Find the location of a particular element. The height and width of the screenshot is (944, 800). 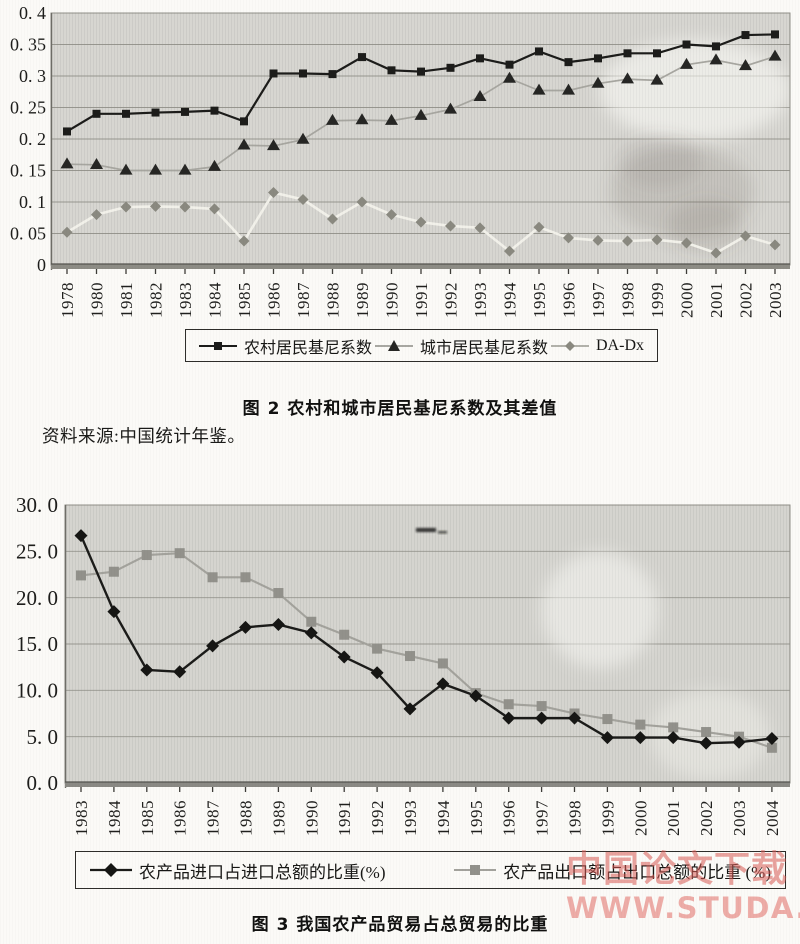

legend-label: 农村居民基尼系数 is located at coordinates (308, 348).